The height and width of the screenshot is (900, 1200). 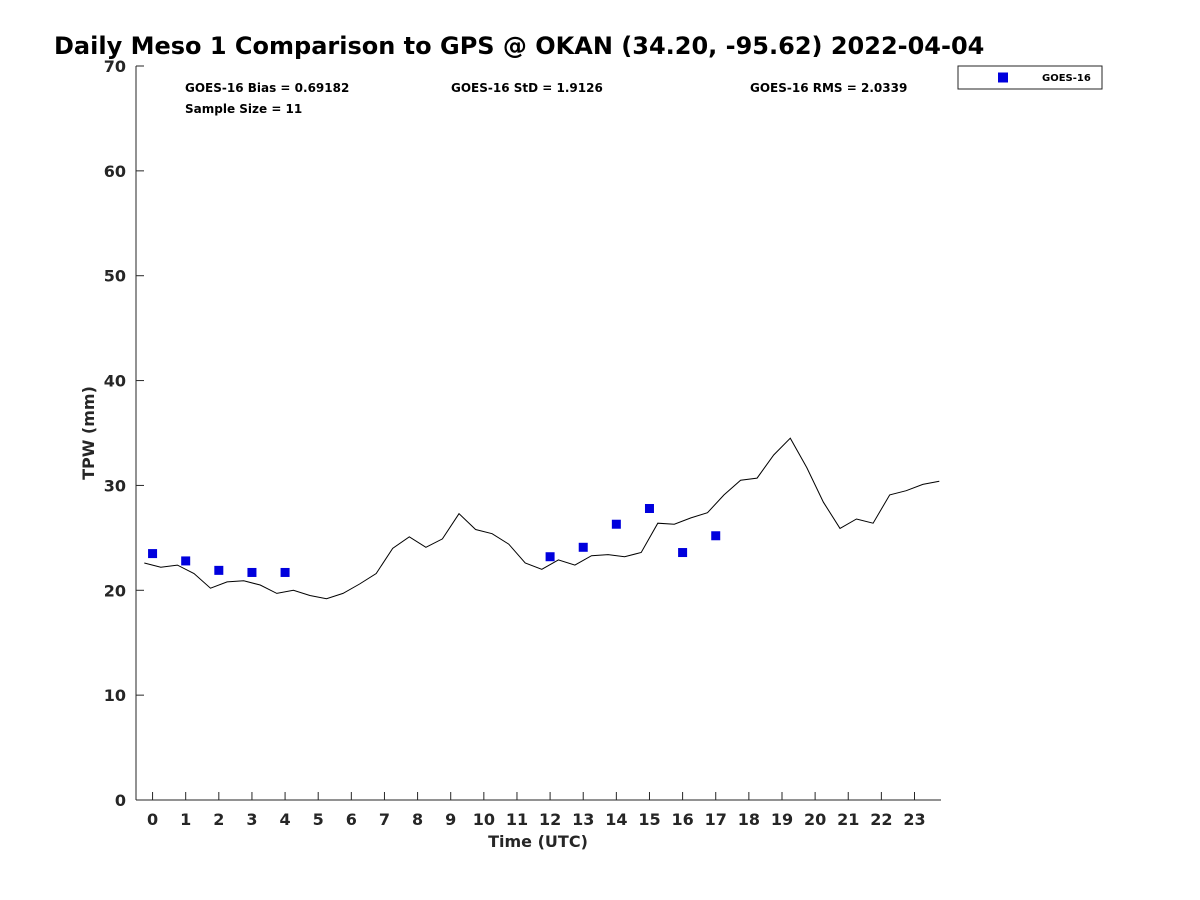 What do you see at coordinates (1066, 78) in the screenshot?
I see `legend-label: GOES-16` at bounding box center [1066, 78].